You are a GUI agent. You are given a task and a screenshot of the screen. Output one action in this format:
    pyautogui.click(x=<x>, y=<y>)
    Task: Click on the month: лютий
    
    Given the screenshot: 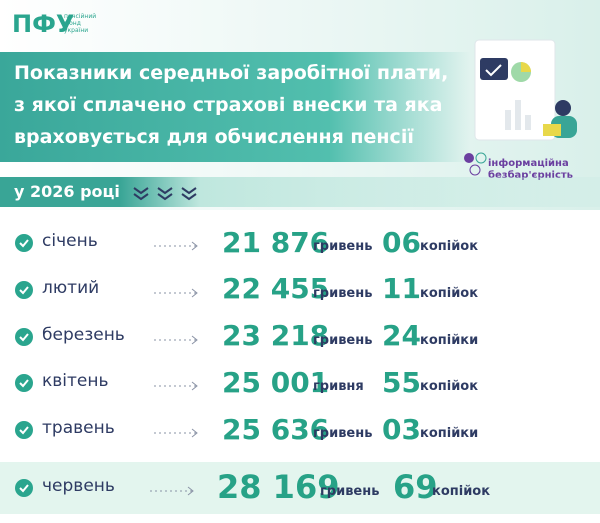 What is the action you would take?
    pyautogui.click(x=71, y=287)
    